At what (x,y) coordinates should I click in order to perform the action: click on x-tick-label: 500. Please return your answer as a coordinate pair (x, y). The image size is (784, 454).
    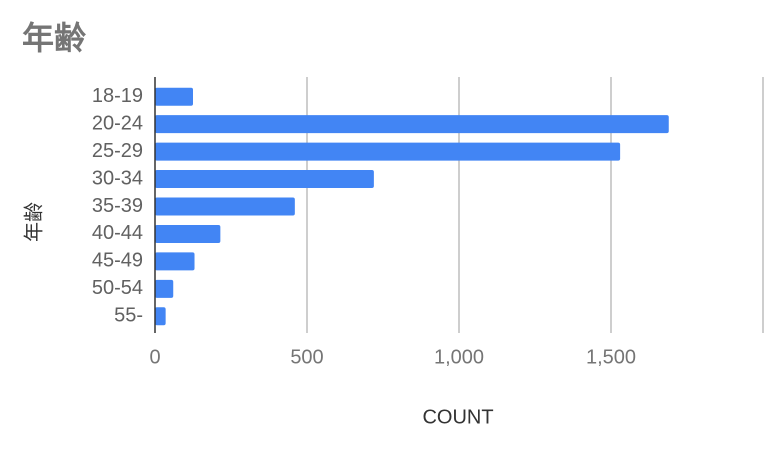
    Looking at the image, I should click on (306, 357).